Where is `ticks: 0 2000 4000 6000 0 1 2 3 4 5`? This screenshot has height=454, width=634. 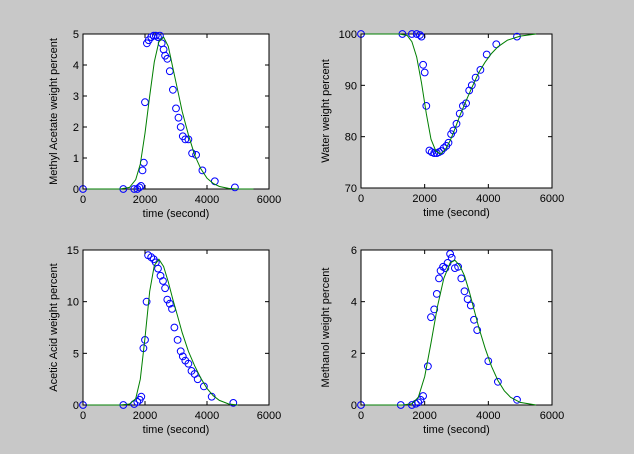 ticks: 0 2000 4000 6000 0 1 2 3 4 5 is located at coordinates (177, 117).